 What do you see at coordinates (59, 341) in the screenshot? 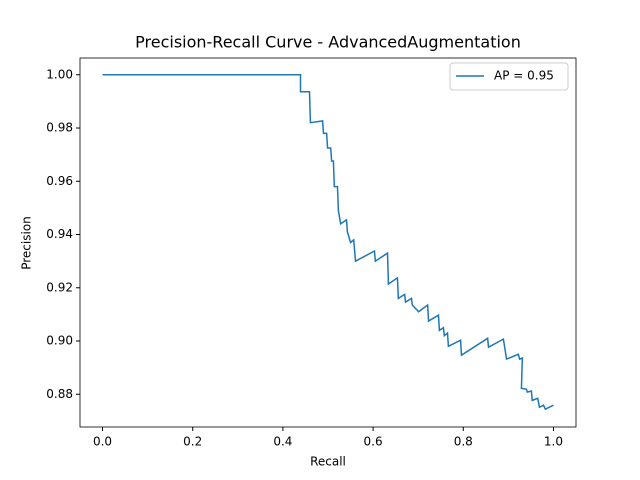
I see `y-tick-label: 0.90` at bounding box center [59, 341].